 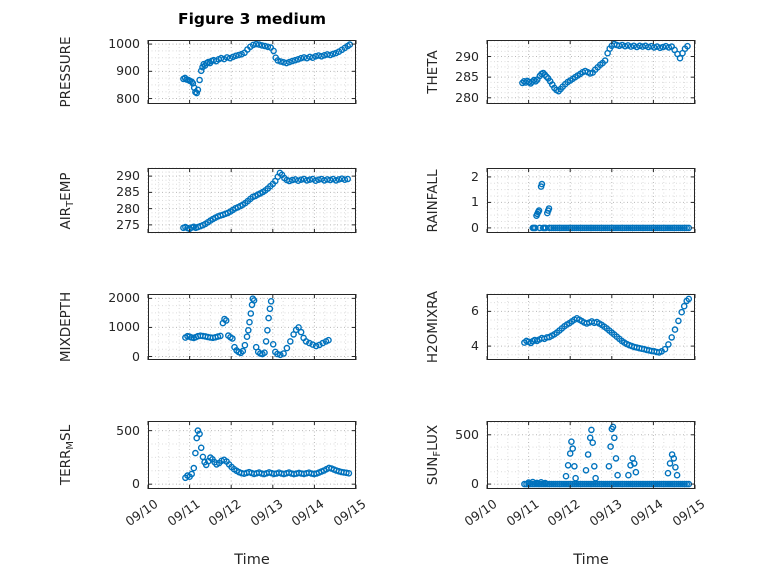 I want to click on y-label-subscript: F, so click(x=437, y=453).